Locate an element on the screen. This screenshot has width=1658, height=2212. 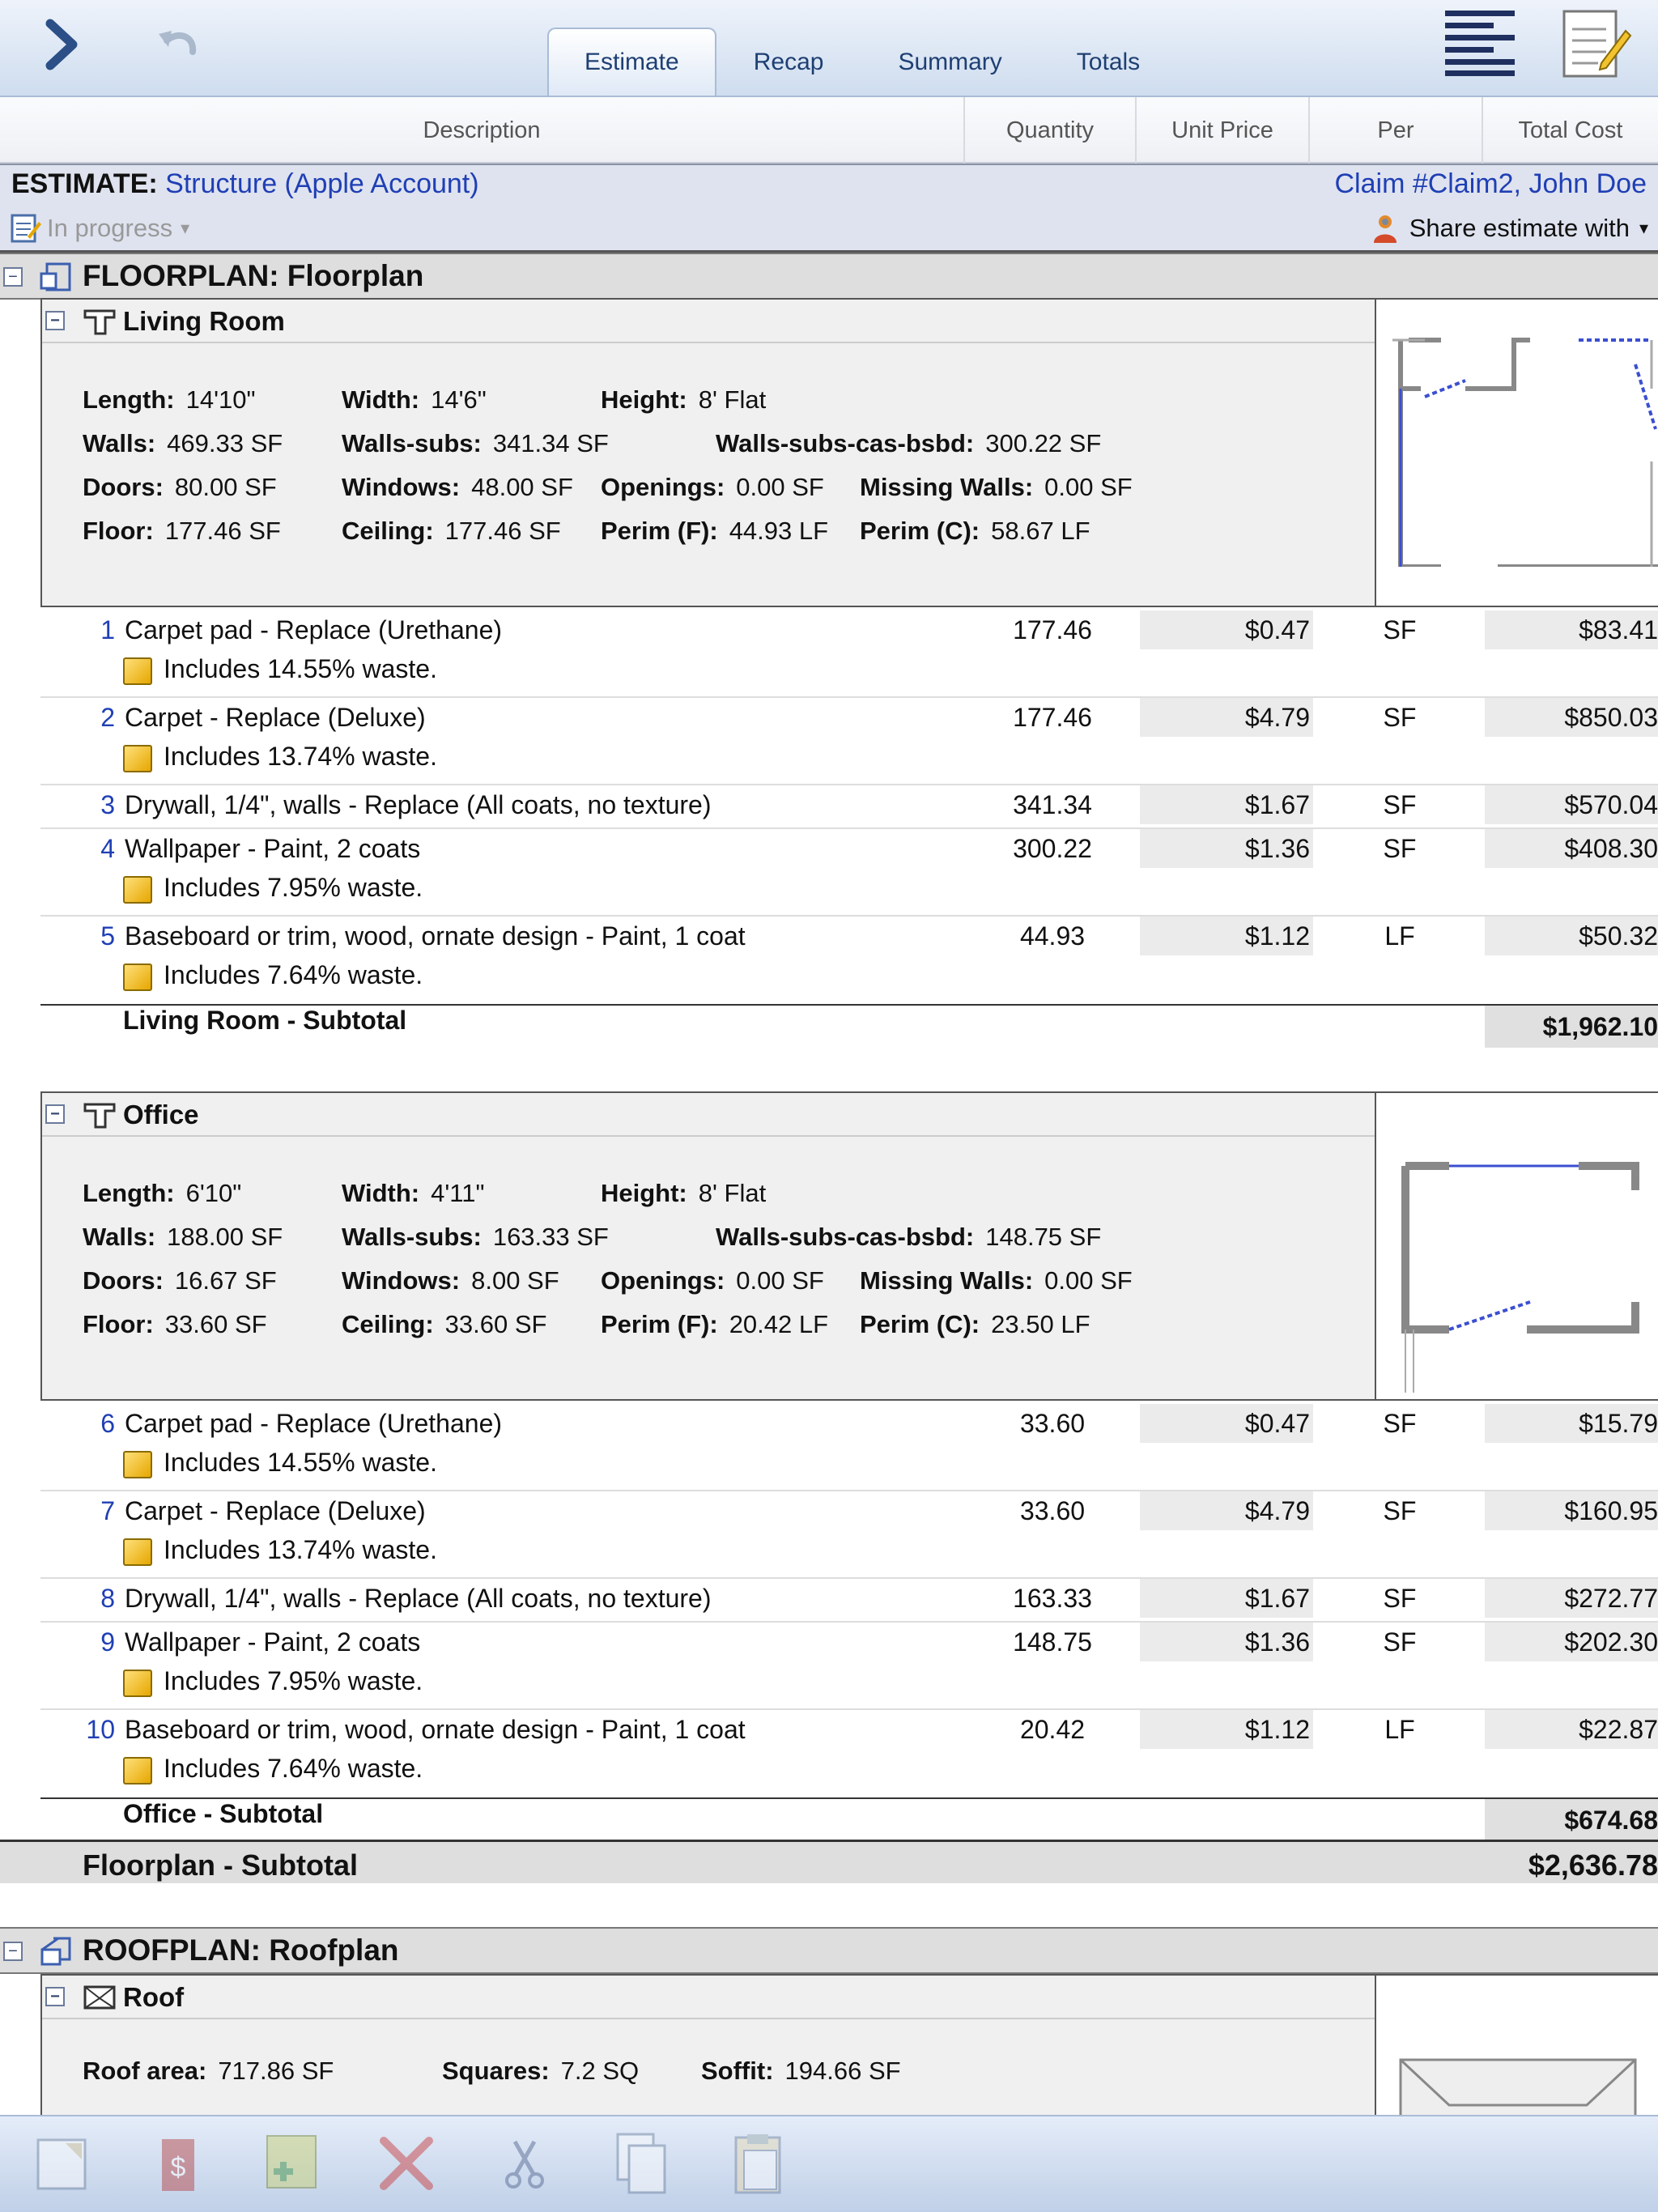
top-bar: Estimate Recap Summary Totals is located at coordinates (829, 49).